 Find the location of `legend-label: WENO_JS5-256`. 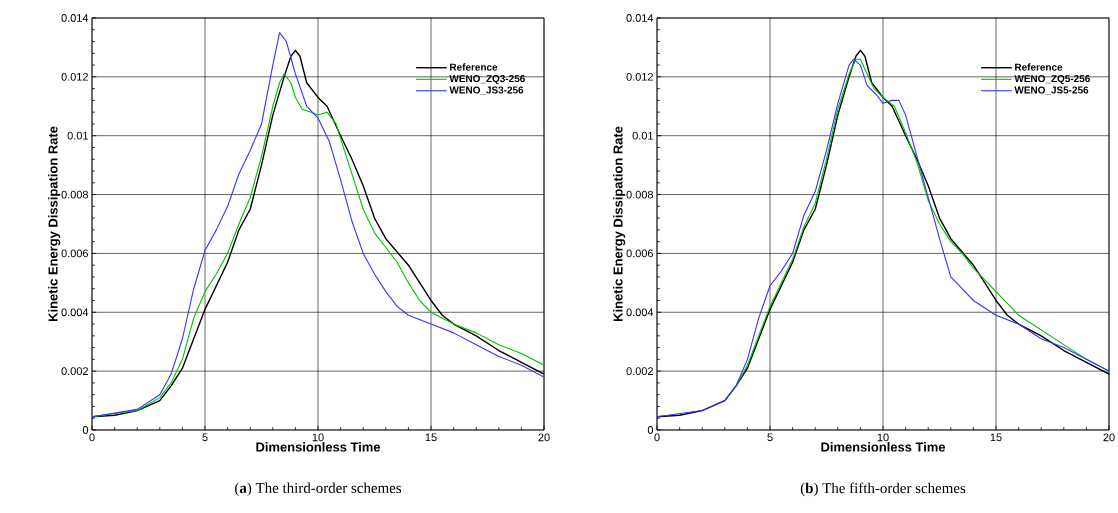

legend-label: WENO_JS5-256 is located at coordinates (1051, 90).